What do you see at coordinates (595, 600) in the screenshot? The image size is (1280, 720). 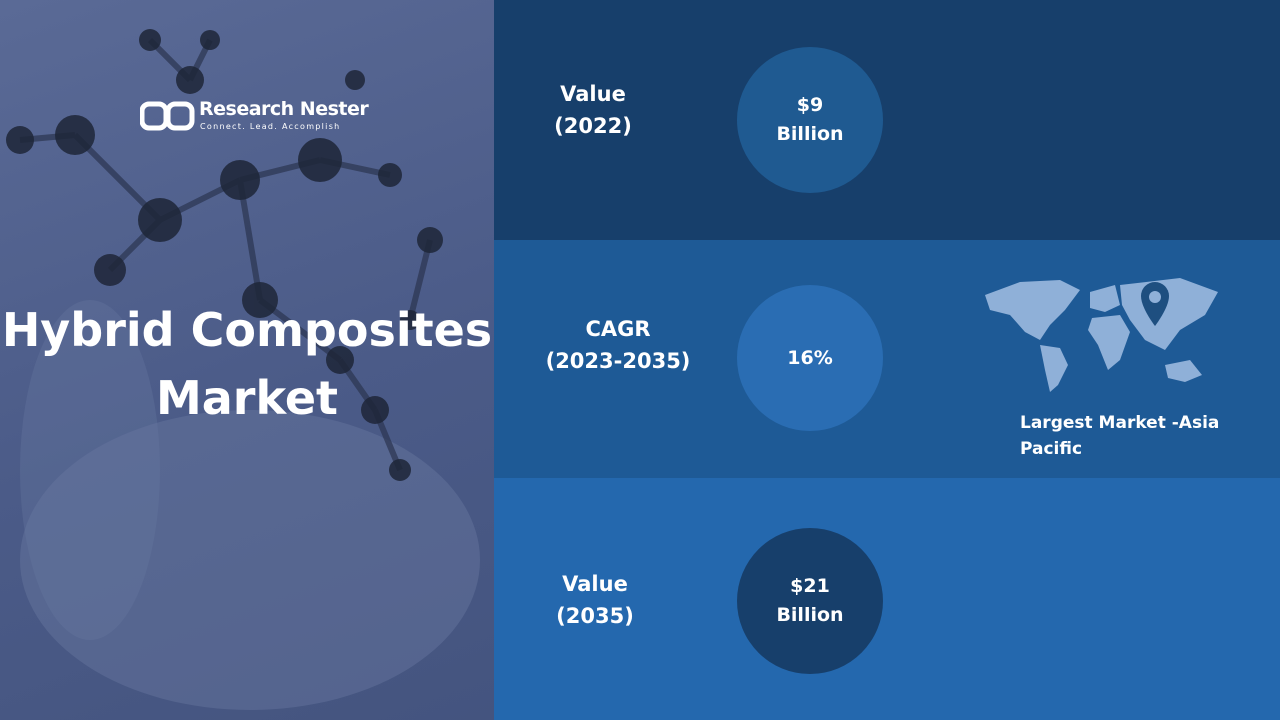 I see `row-label: Value (2035)` at bounding box center [595, 600].